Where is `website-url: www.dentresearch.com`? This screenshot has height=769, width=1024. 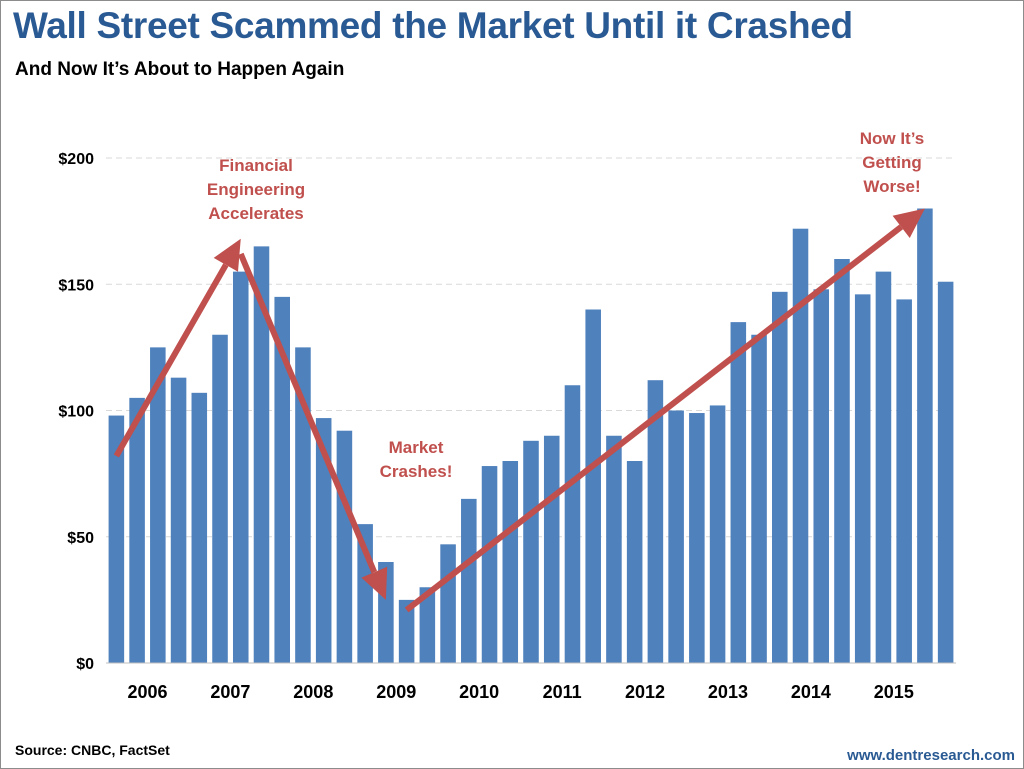
website-url: www.dentresearch.com is located at coordinates (931, 755).